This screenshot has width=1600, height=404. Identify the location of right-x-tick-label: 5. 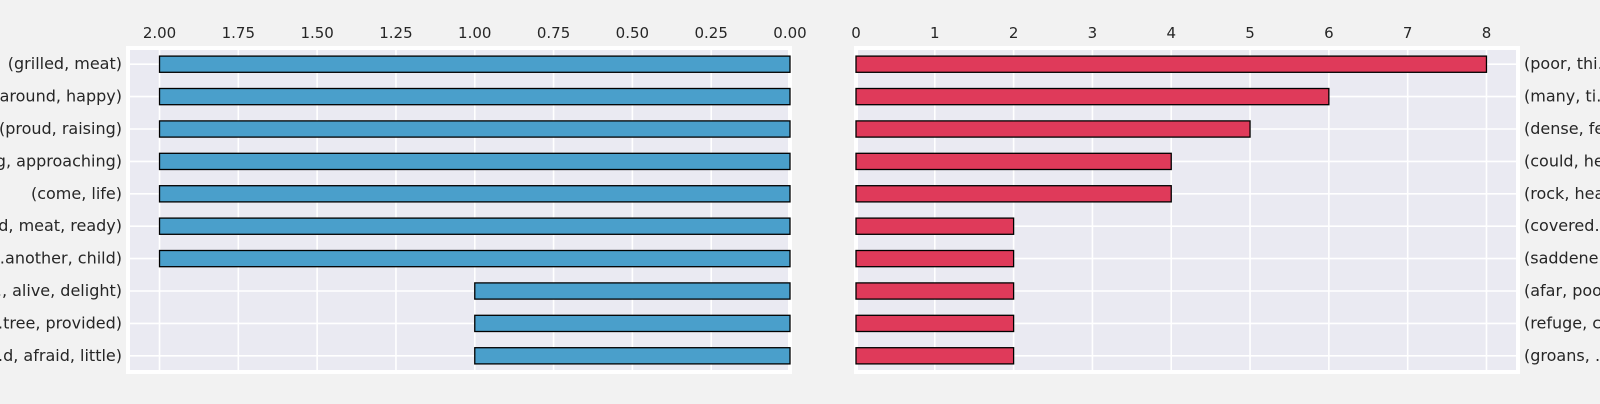
(1250, 33).